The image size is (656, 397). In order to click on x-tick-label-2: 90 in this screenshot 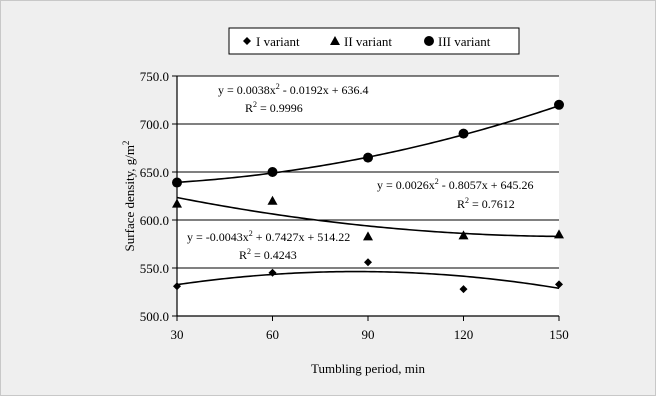, I will do `click(368, 334)`.